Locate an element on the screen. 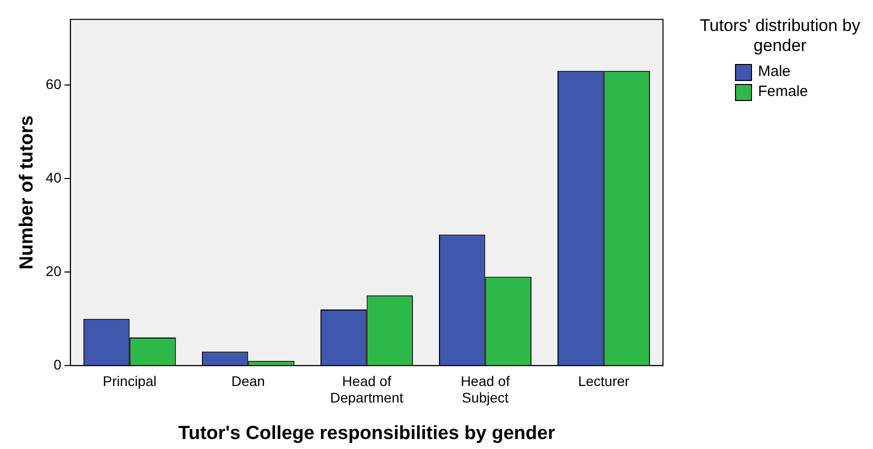  x-tick-label: Dean is located at coordinates (248, 380).